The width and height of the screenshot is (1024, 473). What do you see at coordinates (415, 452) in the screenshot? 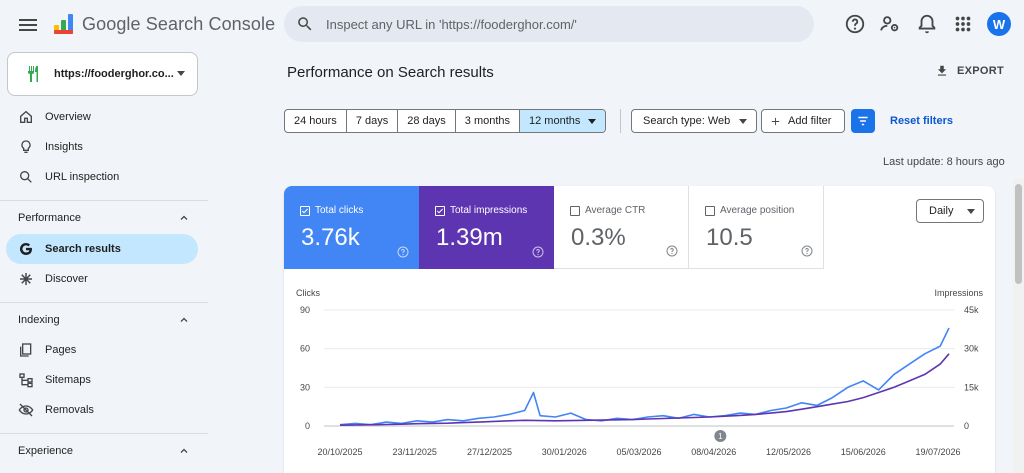
I see `x-tick-label: 23/11/2025` at bounding box center [415, 452].